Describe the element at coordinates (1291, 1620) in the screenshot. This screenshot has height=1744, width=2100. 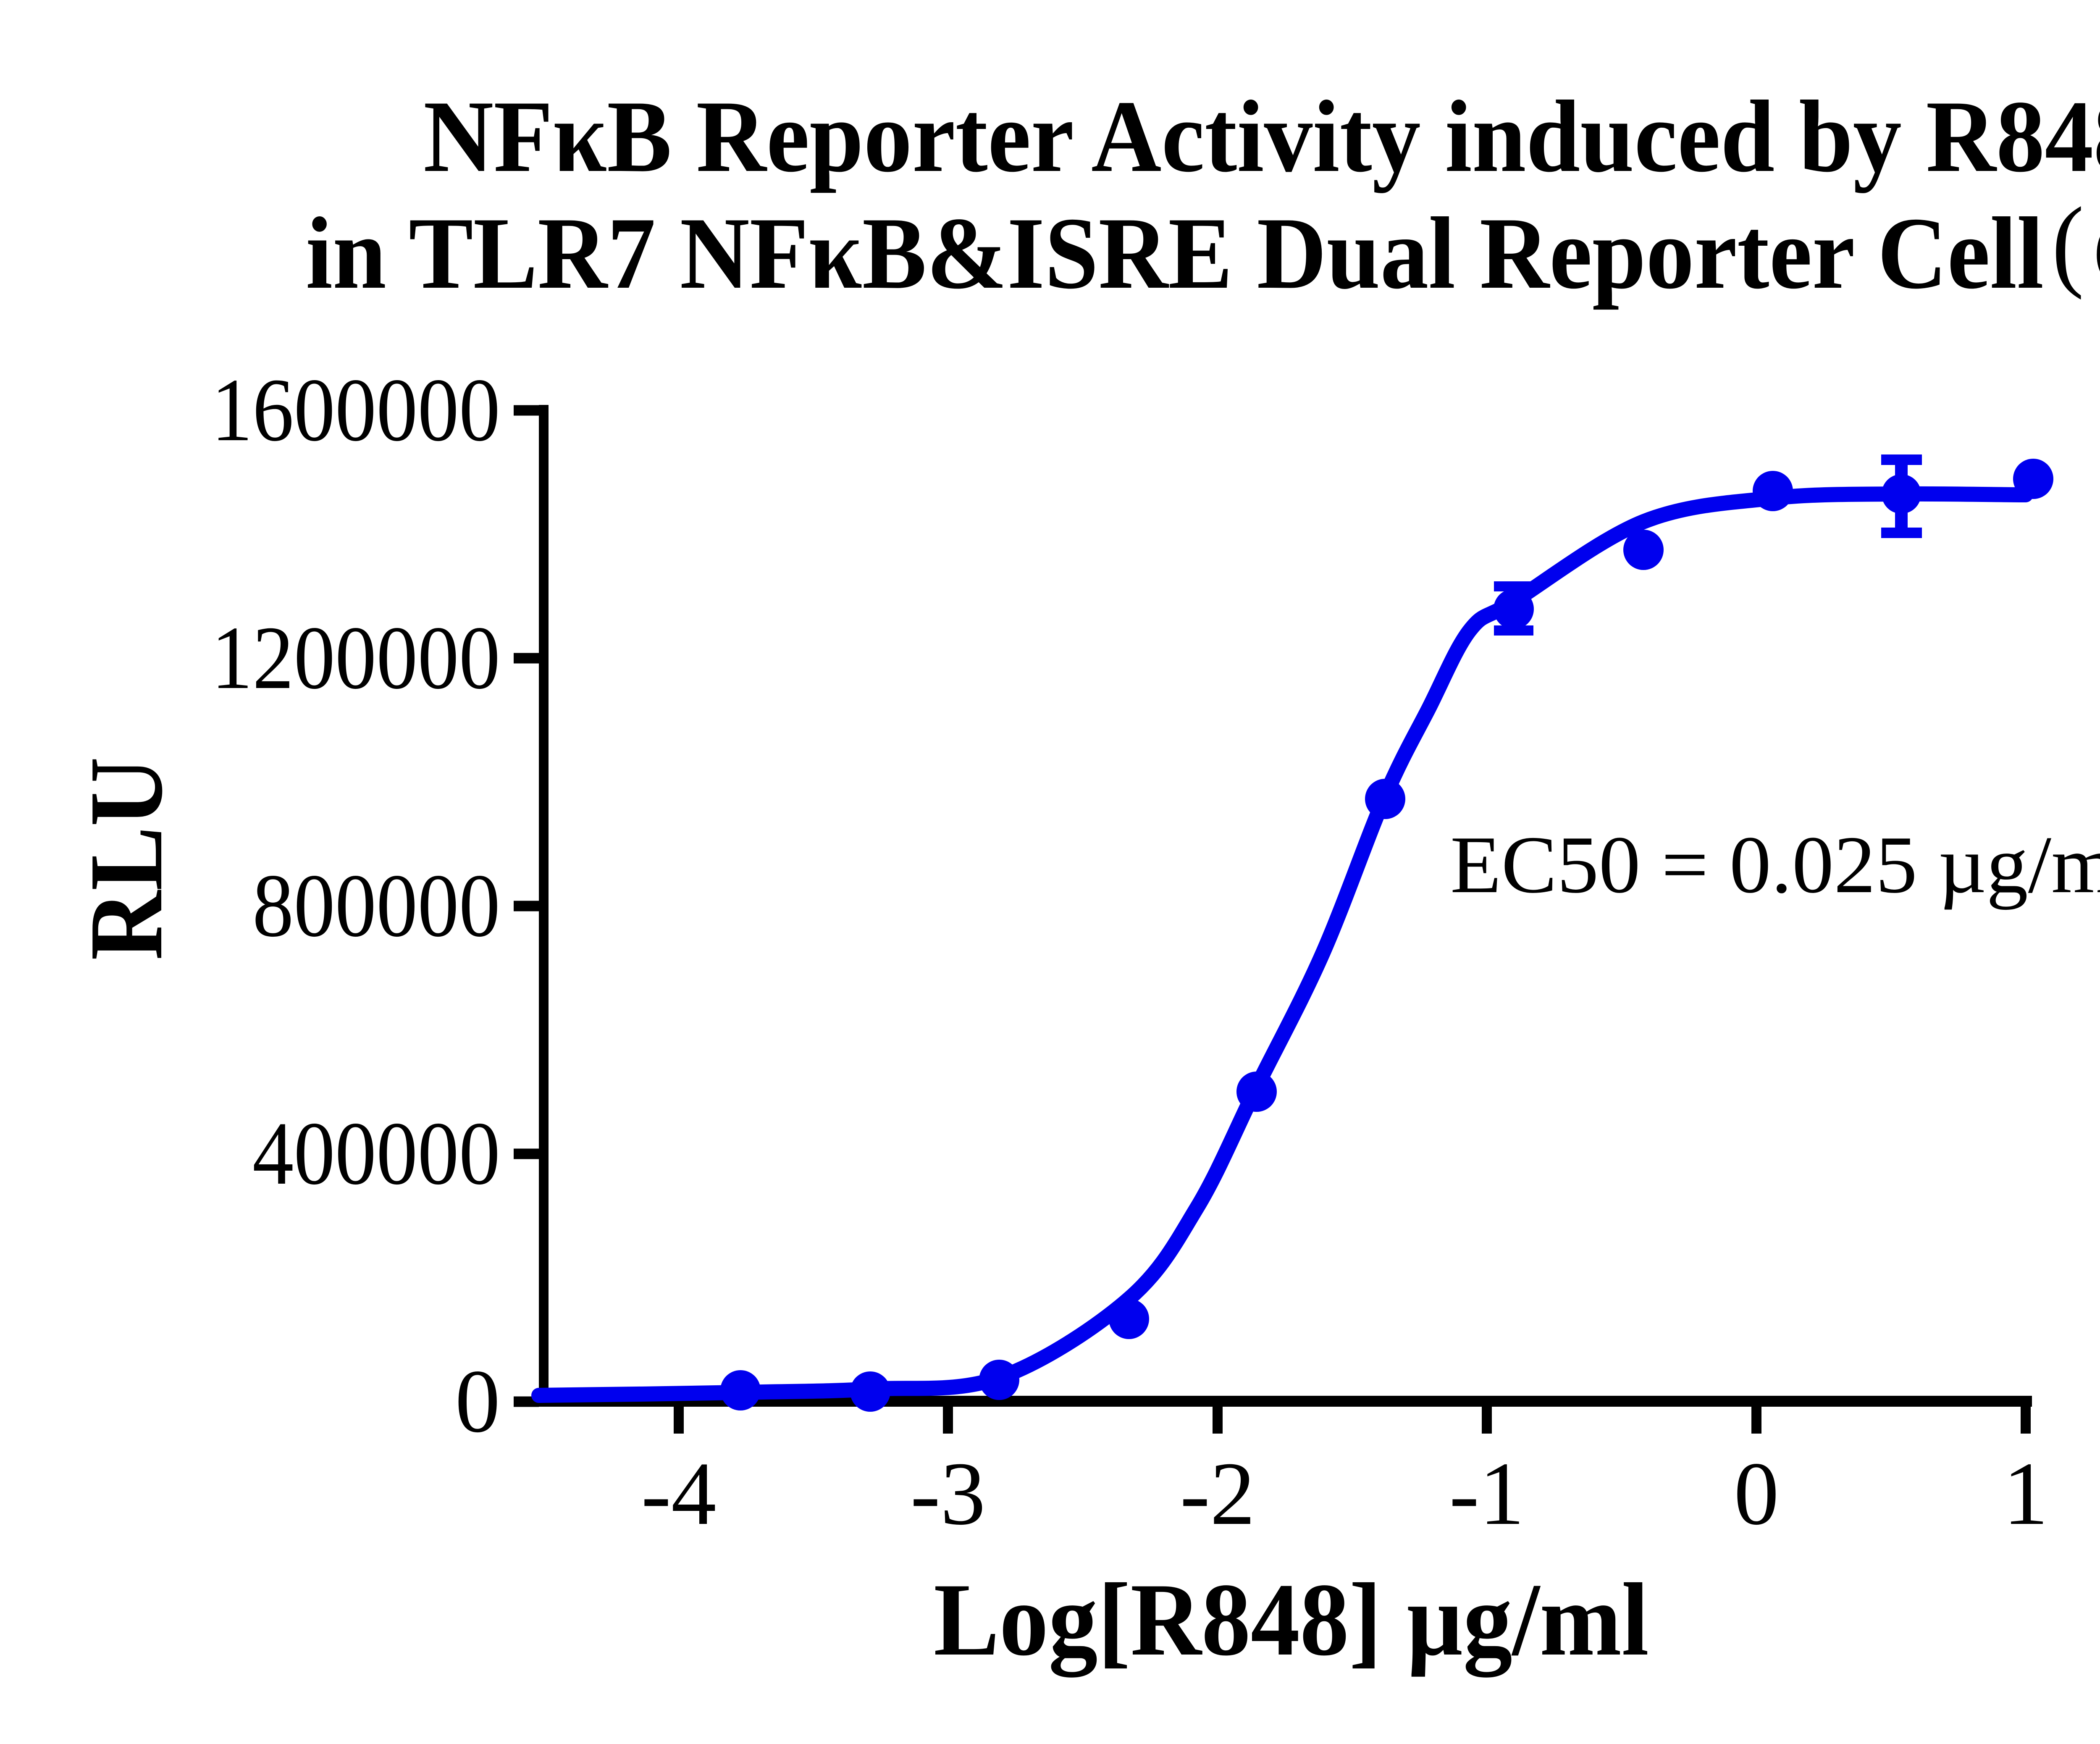
I see `svg-text: Log[R848] µg/ml` at that location.